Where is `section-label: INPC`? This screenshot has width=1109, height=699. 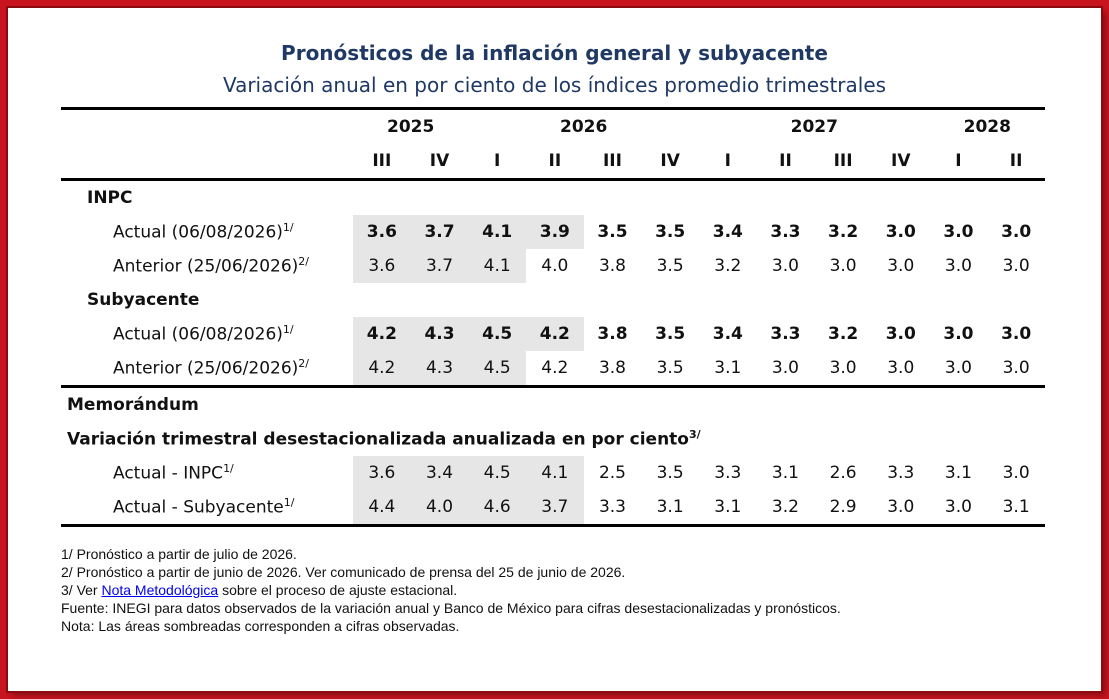
section-label: INPC is located at coordinates (110, 198).